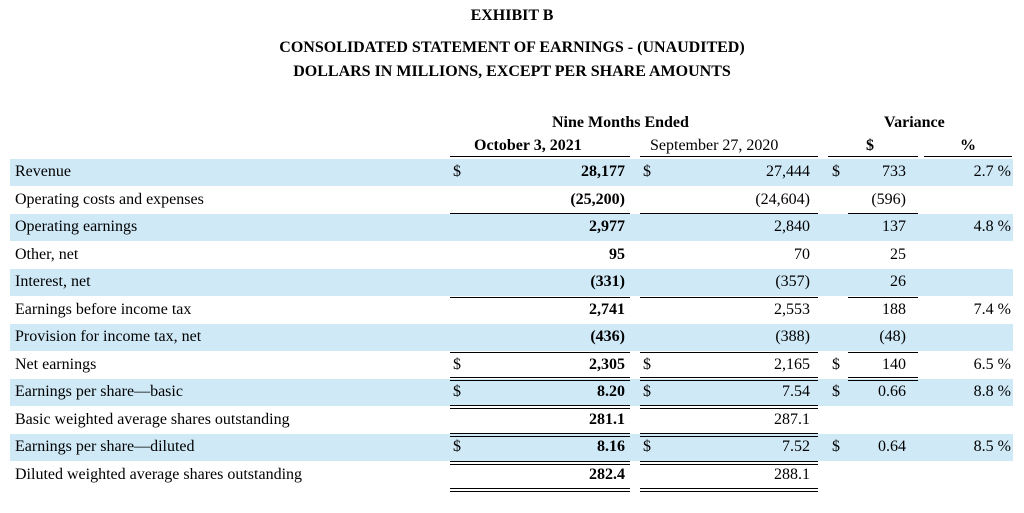  What do you see at coordinates (597, 199) in the screenshot?
I see `current-period-value: (25,200)` at bounding box center [597, 199].